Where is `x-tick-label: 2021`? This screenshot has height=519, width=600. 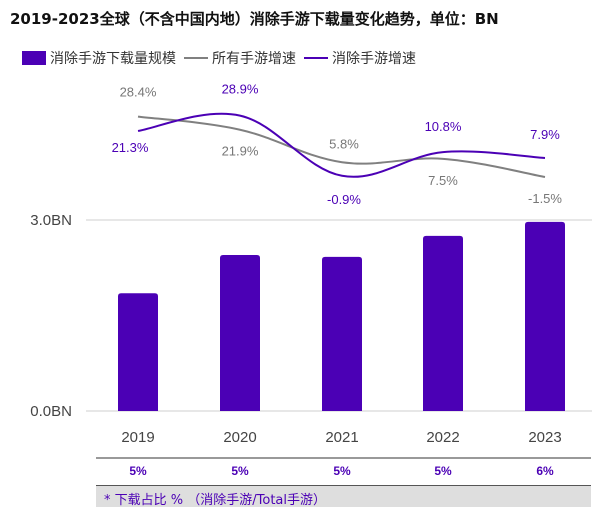
x-tick-label: 2021 is located at coordinates (341, 437).